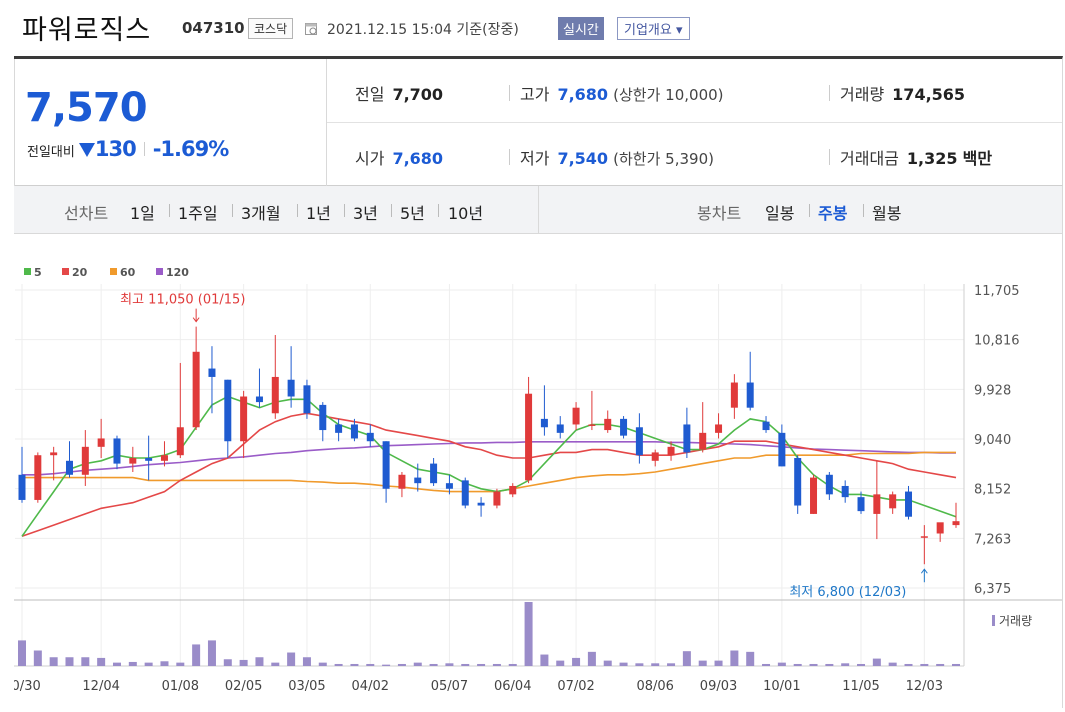 This screenshot has height=712, width=1065. I want to click on x-tick-label: 11/05, so click(860, 686).